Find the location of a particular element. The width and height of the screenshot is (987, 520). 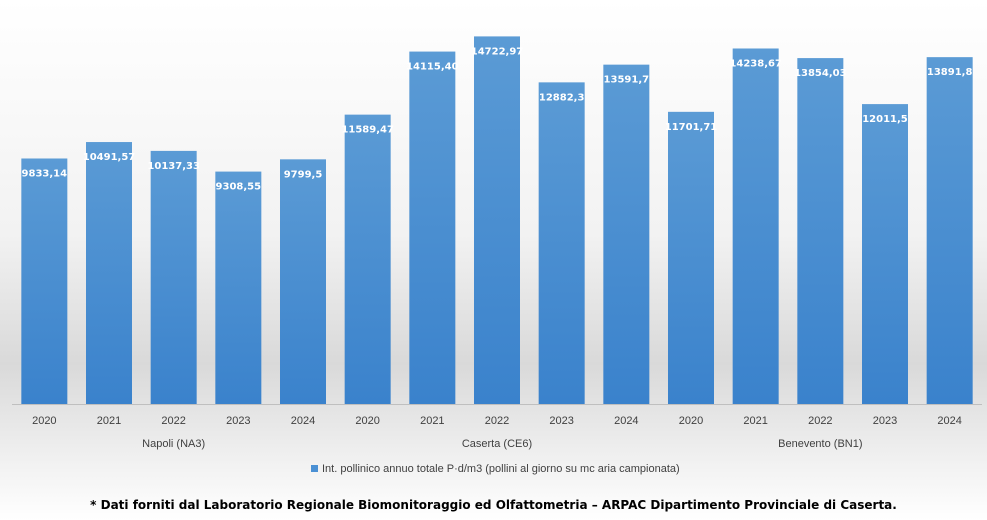

data-label-2: 10137,33 is located at coordinates (173, 166).